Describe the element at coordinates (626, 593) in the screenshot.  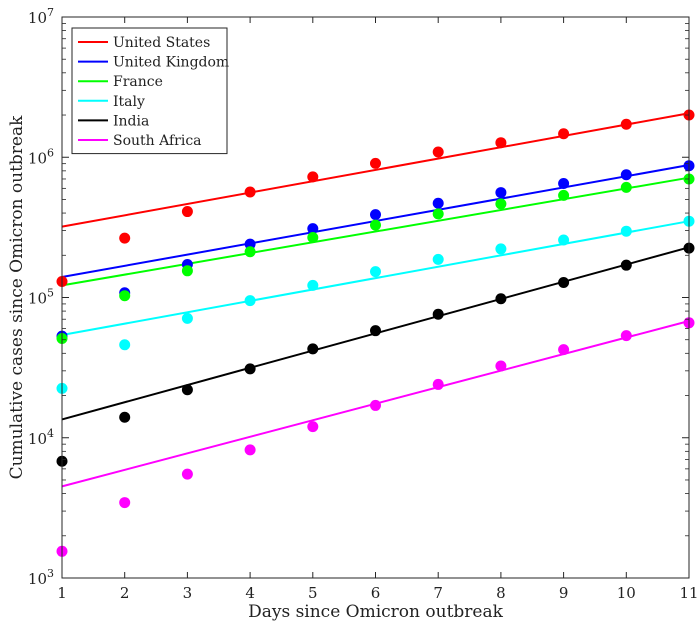
I see `x-tick-label: 10` at that location.